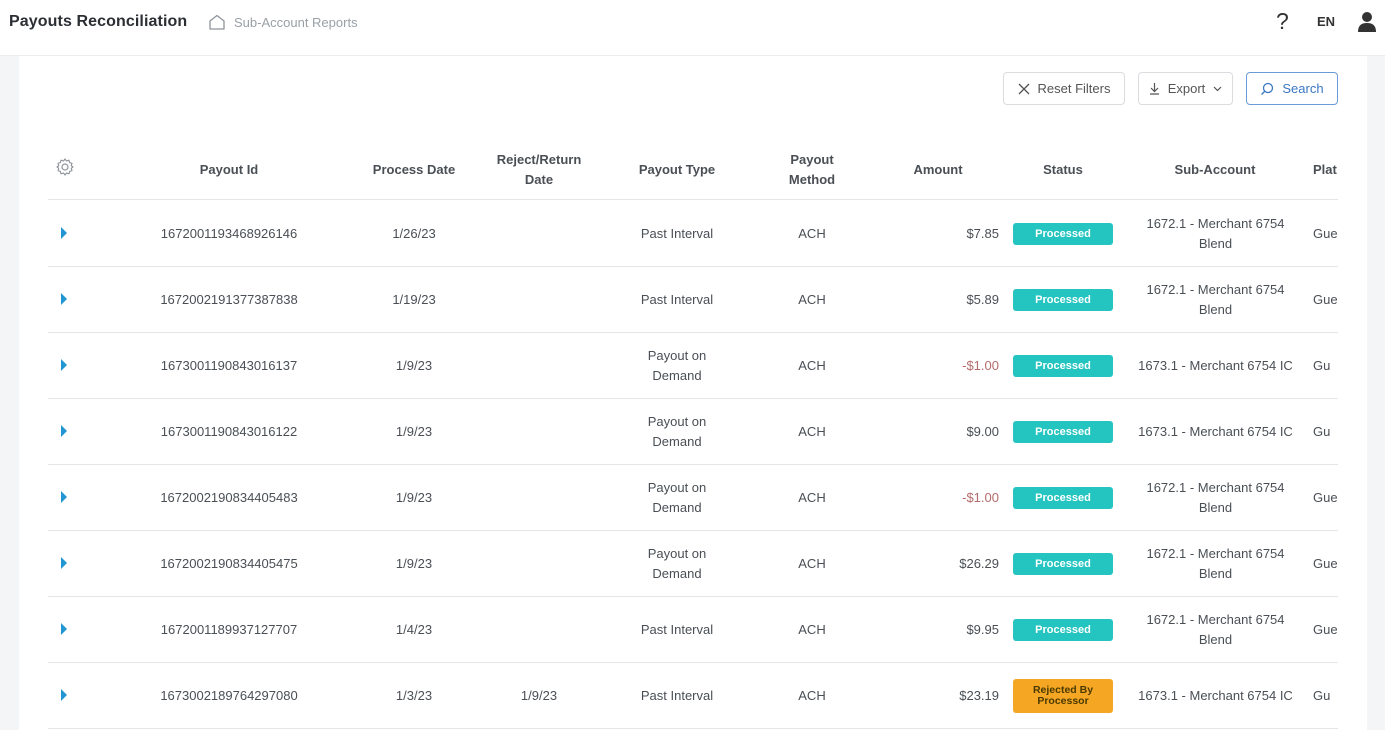  I want to click on payout-id-cell: 1673001190843016137, so click(229, 365).